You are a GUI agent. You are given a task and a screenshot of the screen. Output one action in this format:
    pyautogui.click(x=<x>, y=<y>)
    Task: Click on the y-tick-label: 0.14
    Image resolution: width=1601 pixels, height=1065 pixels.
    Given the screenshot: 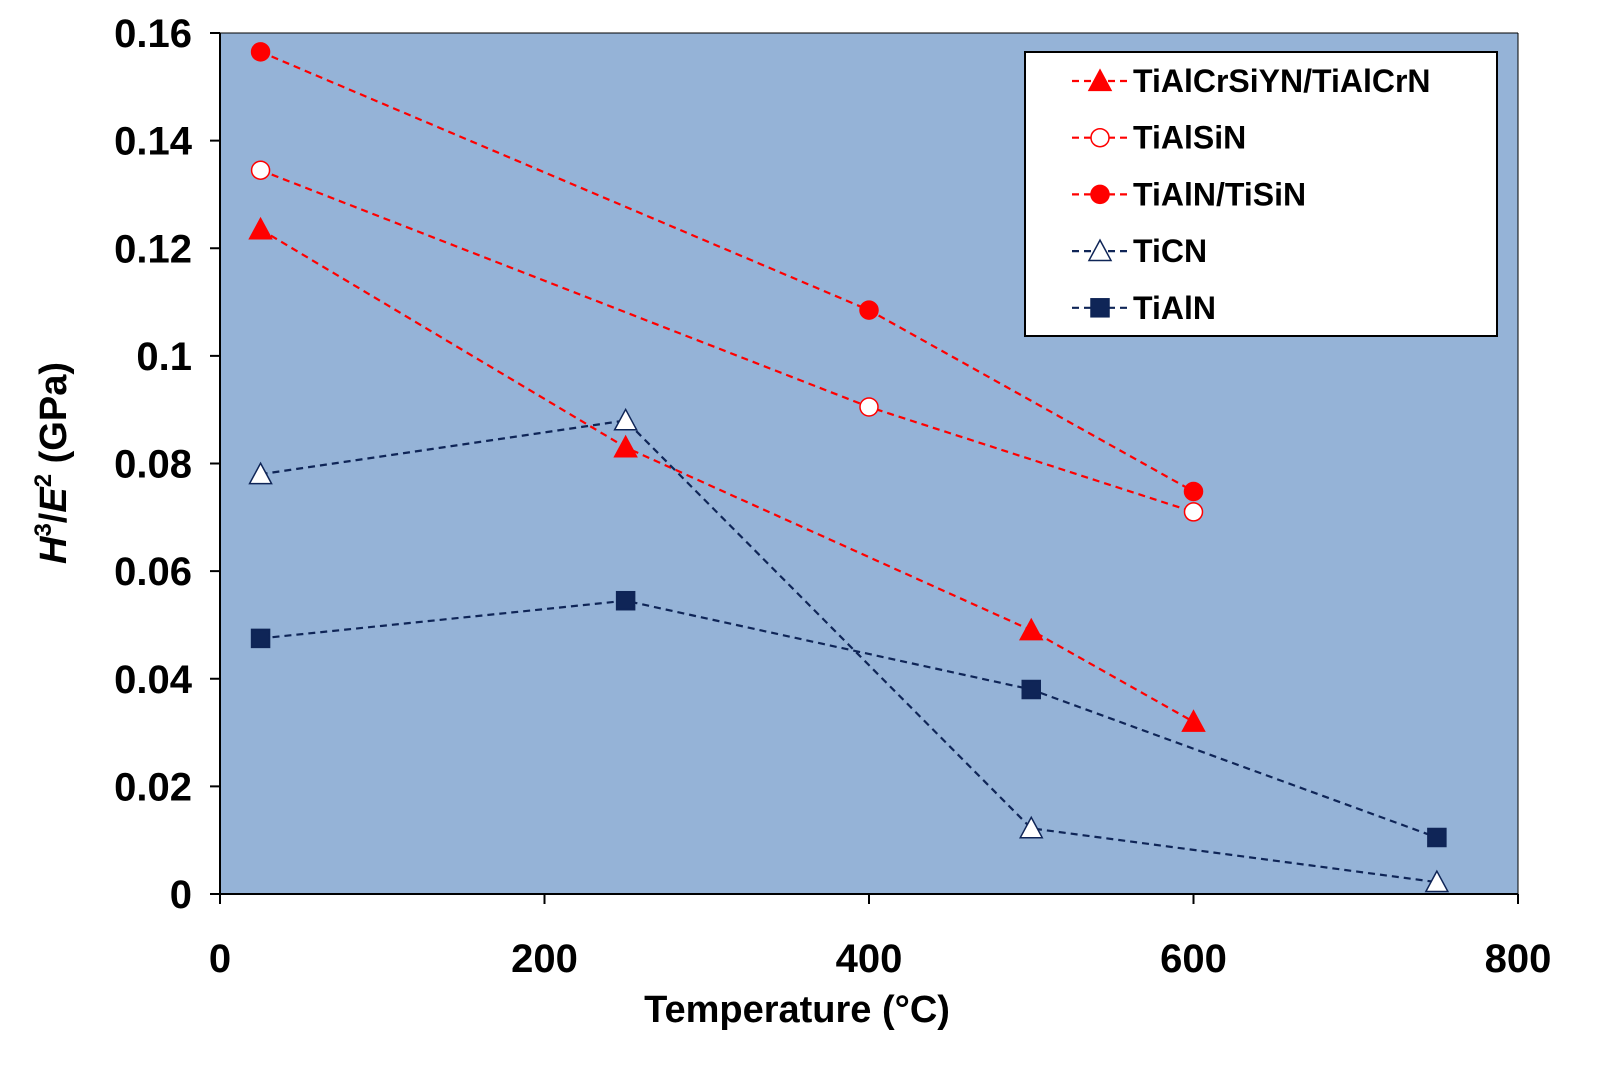 What is the action you would take?
    pyautogui.click(x=153, y=142)
    